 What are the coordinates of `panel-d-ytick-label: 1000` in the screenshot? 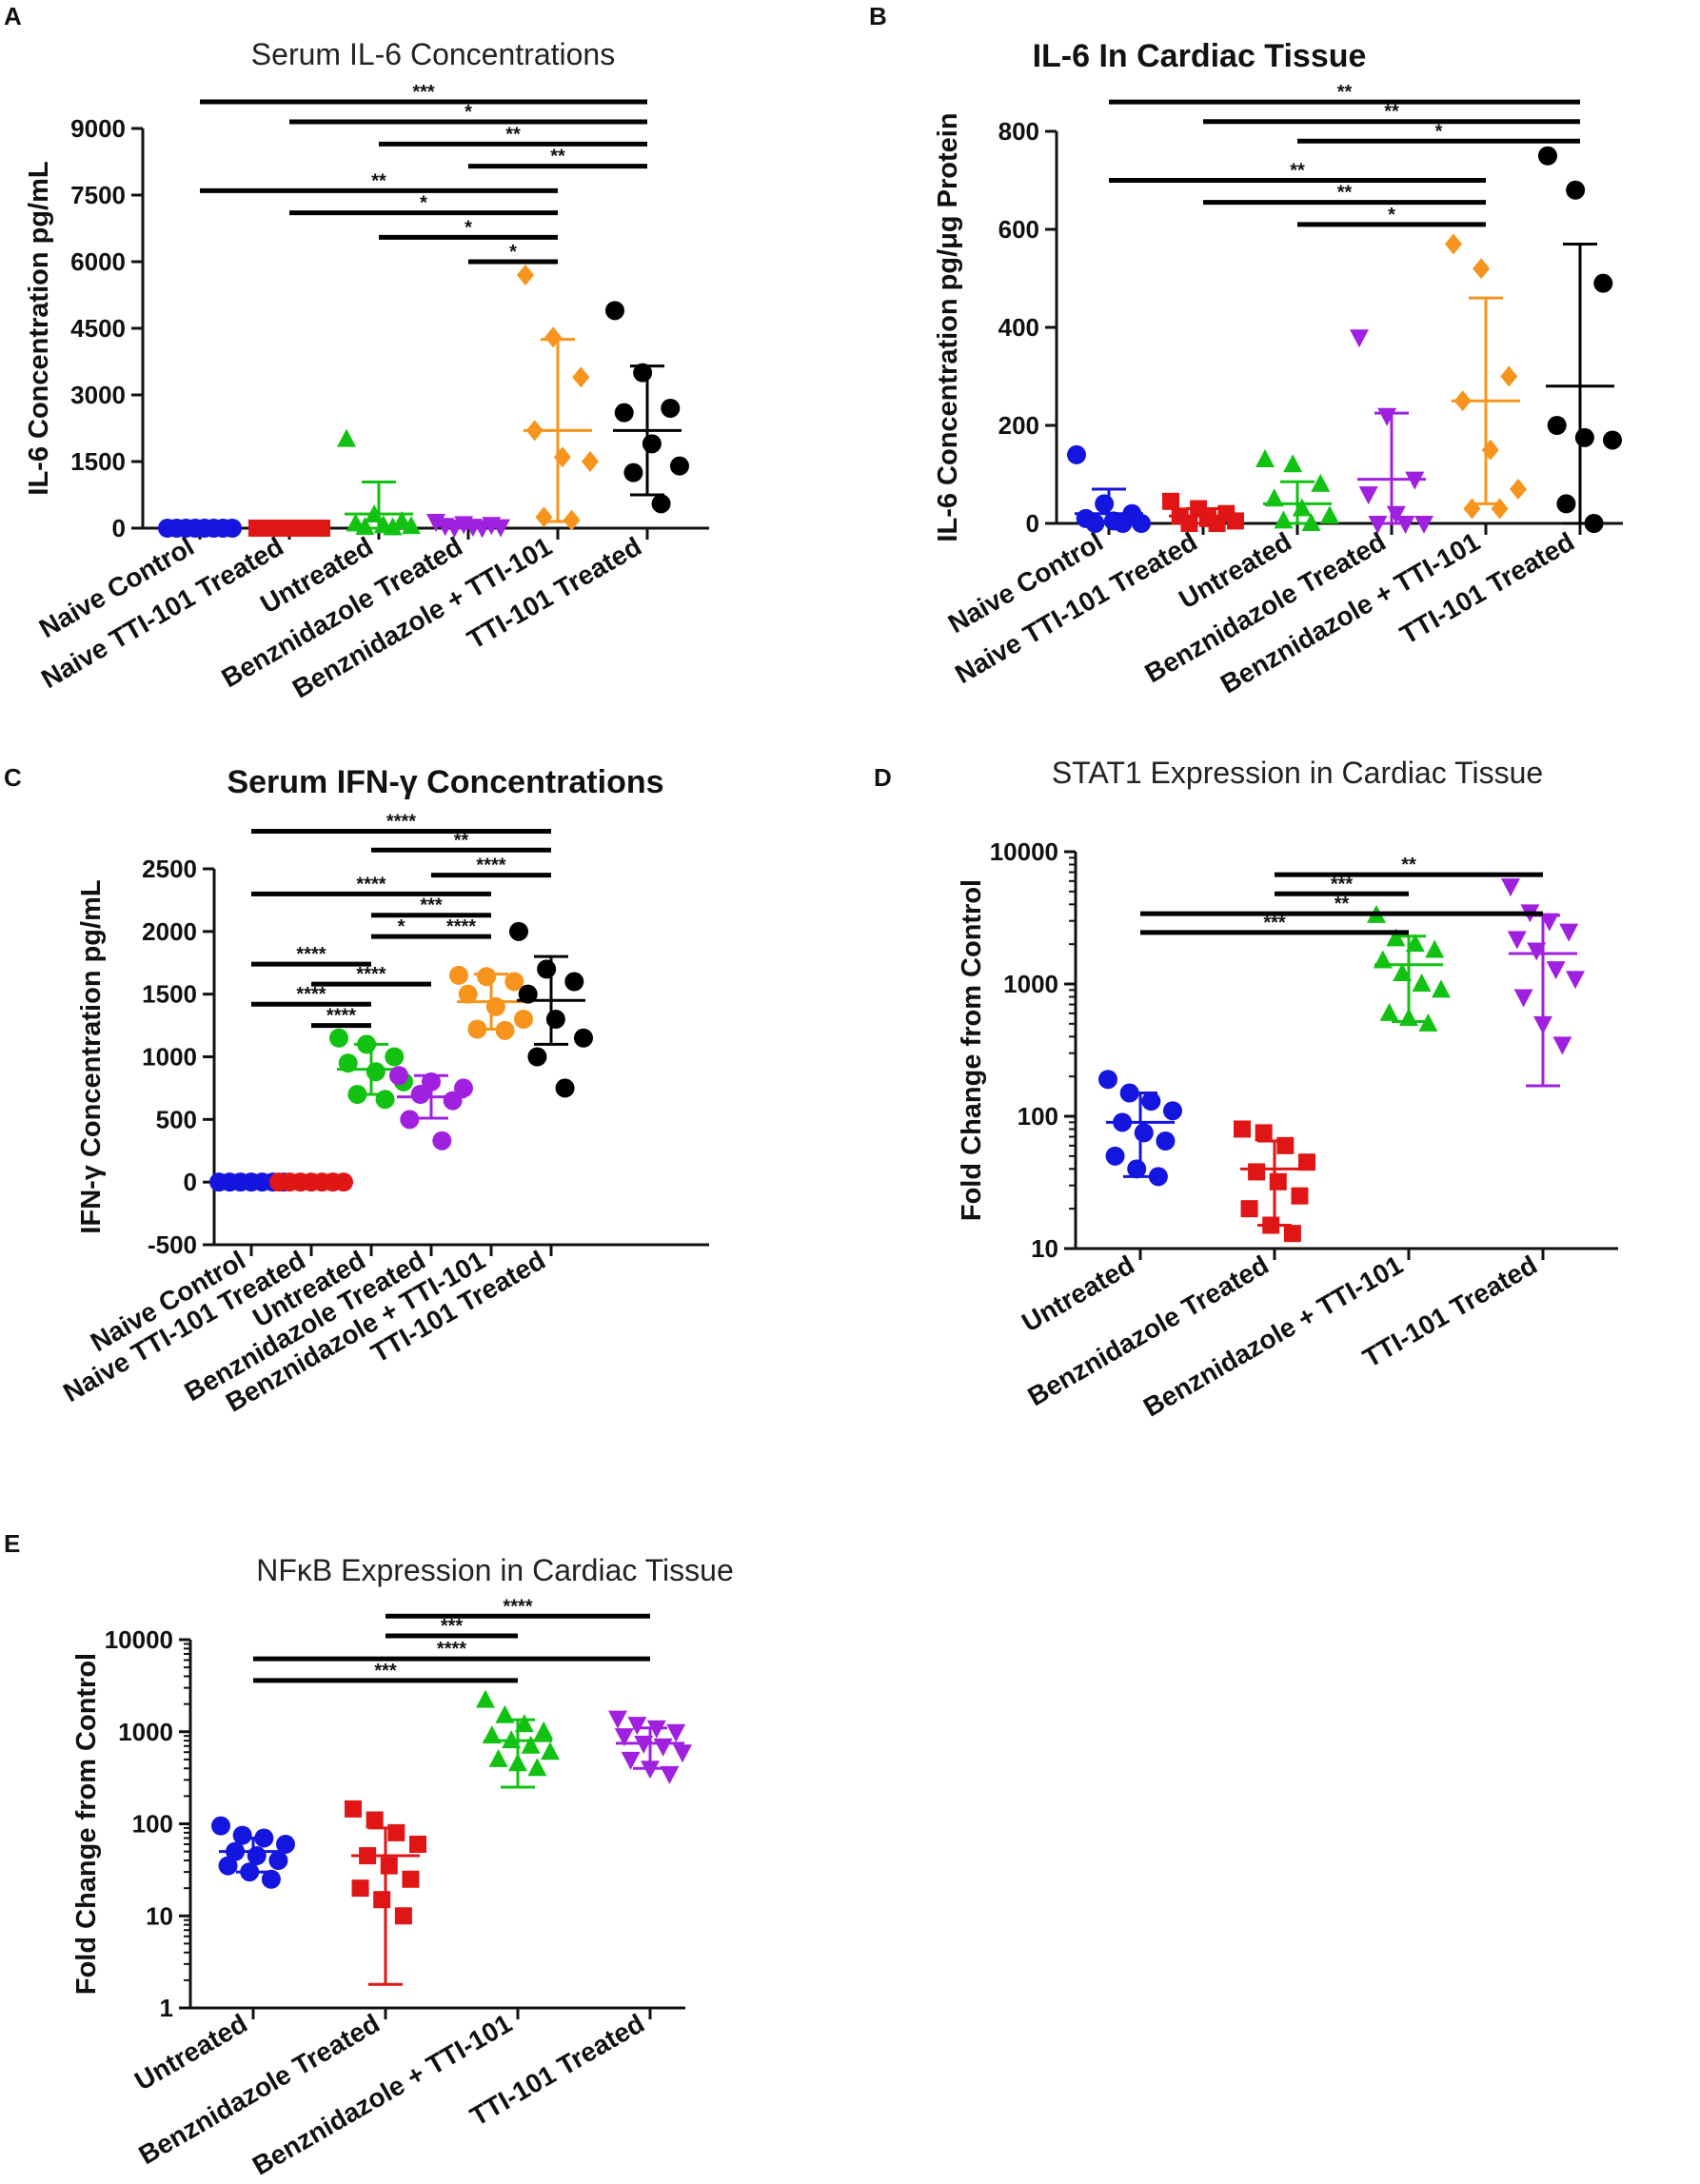 It's located at (1030, 984).